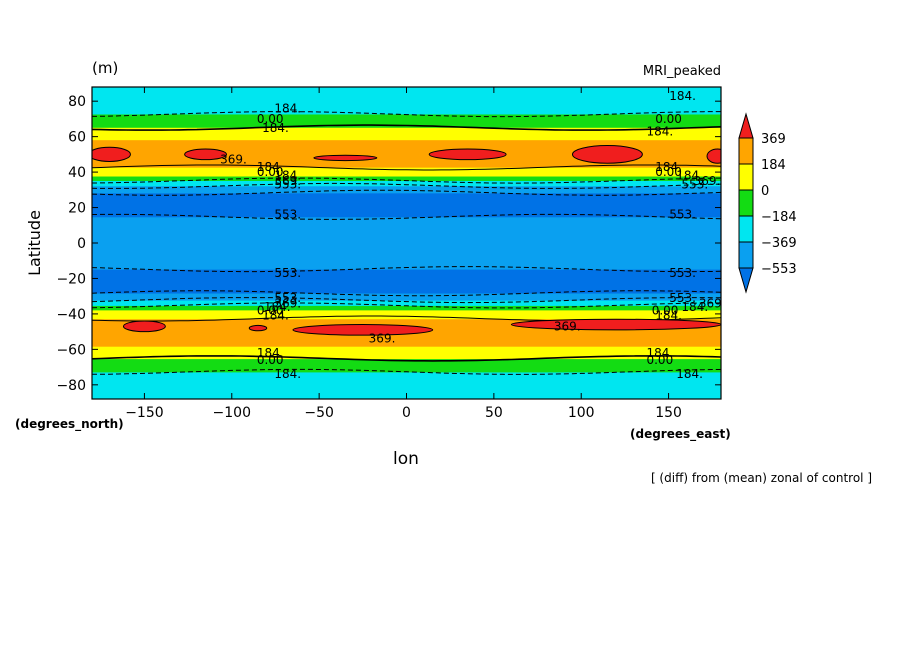  Describe the element at coordinates (767, 203) in the screenshot. I see `colorbar: 369 184 0 −184 −369 −553` at that location.